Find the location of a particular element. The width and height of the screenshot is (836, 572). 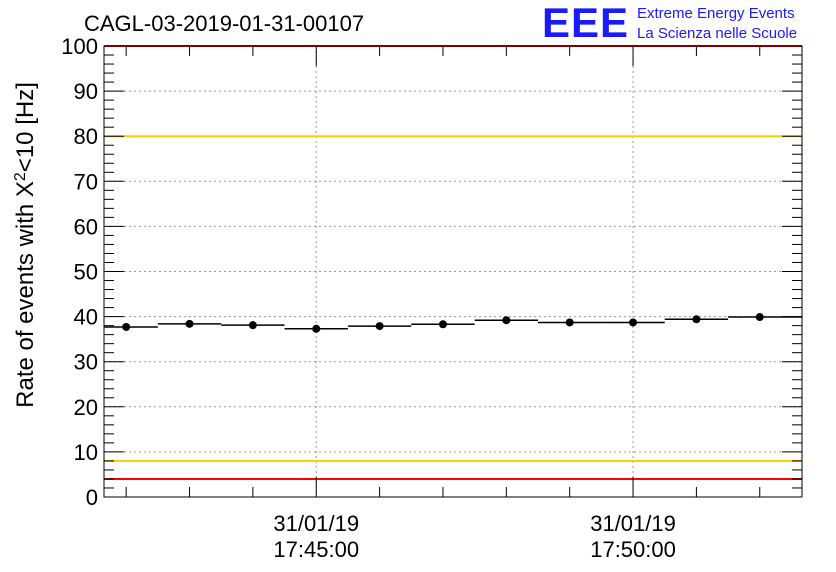

chart-title: CAGL-03-2019-01-31-00107 is located at coordinates (224, 23).